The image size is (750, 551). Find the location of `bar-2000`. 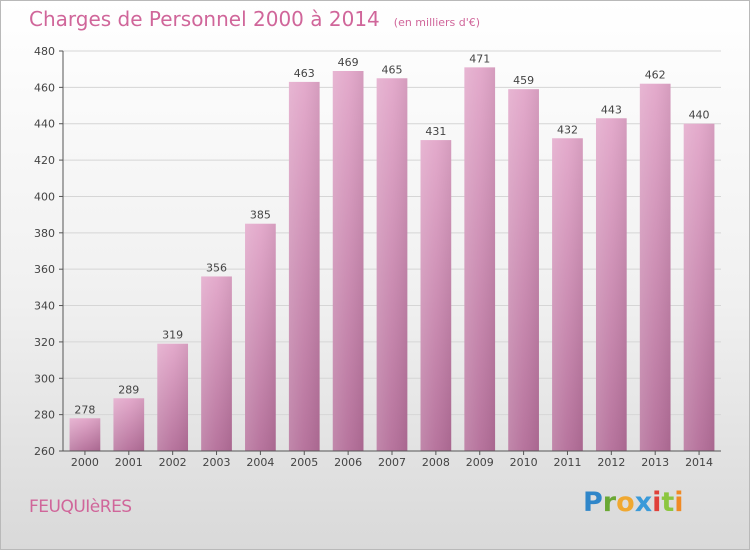

bar-2000 is located at coordinates (85, 434).